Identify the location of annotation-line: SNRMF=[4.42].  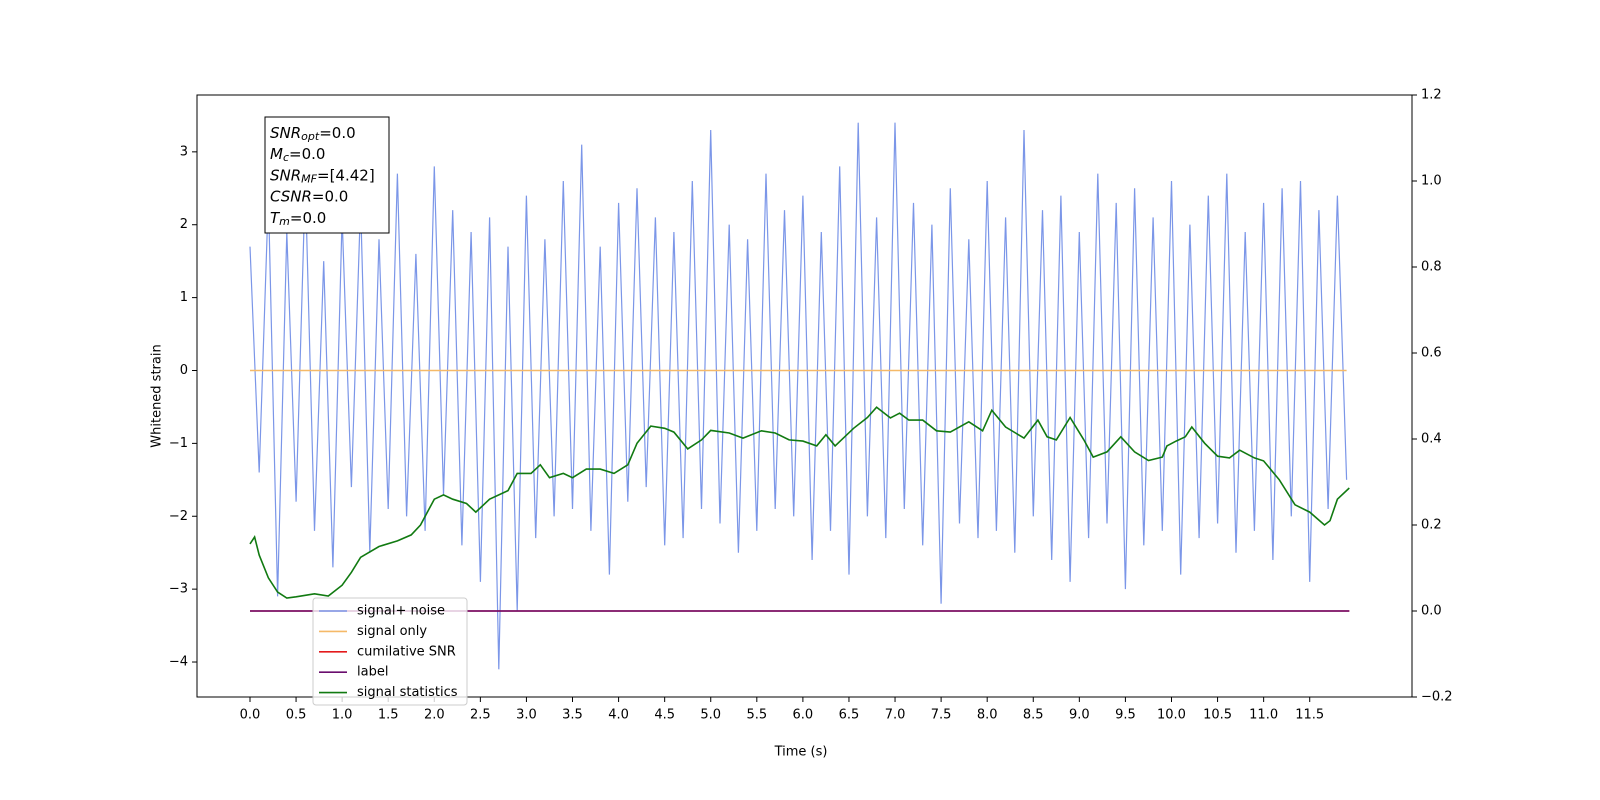
(322, 176).